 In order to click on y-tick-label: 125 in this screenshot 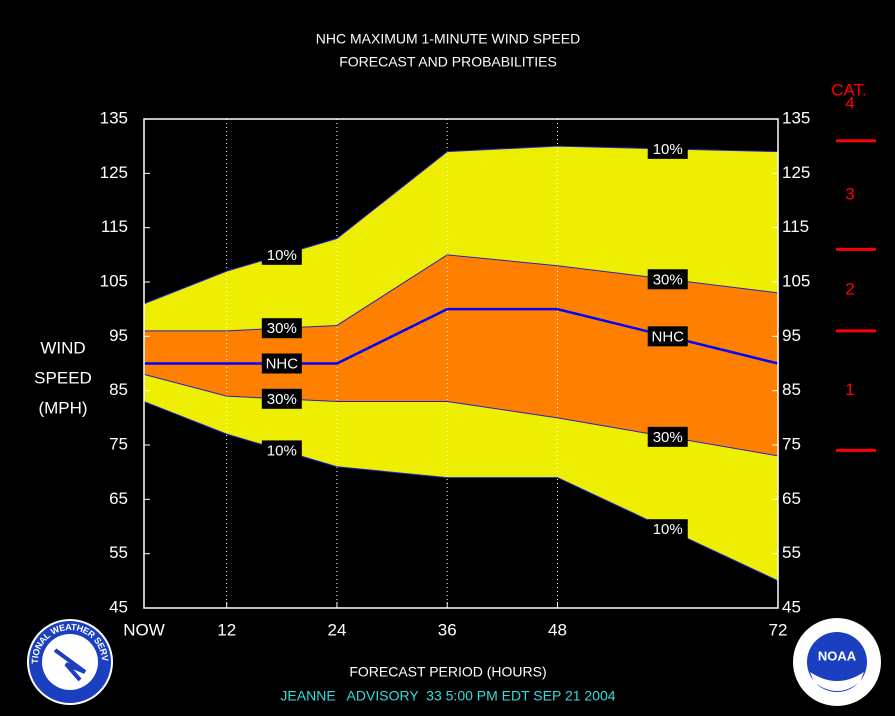, I will do `click(114, 172)`.